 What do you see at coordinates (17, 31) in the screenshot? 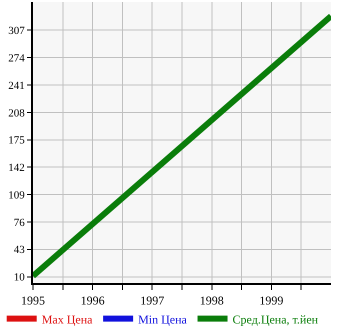
I see `y-tick-label: 307` at bounding box center [17, 31].